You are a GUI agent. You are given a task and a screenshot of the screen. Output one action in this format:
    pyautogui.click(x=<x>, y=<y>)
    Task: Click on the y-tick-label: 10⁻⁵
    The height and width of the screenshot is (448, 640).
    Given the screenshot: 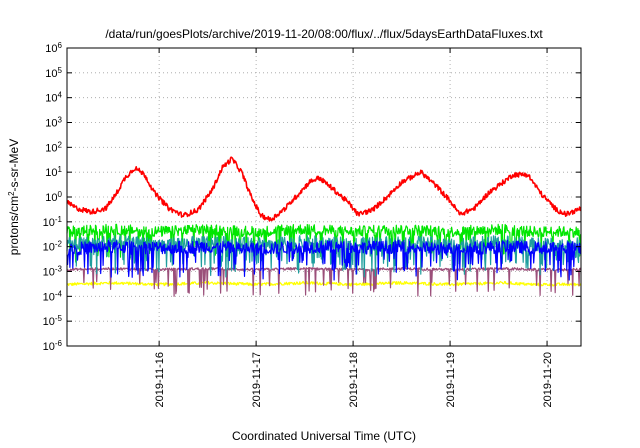 What is the action you would take?
    pyautogui.click(x=53, y=321)
    